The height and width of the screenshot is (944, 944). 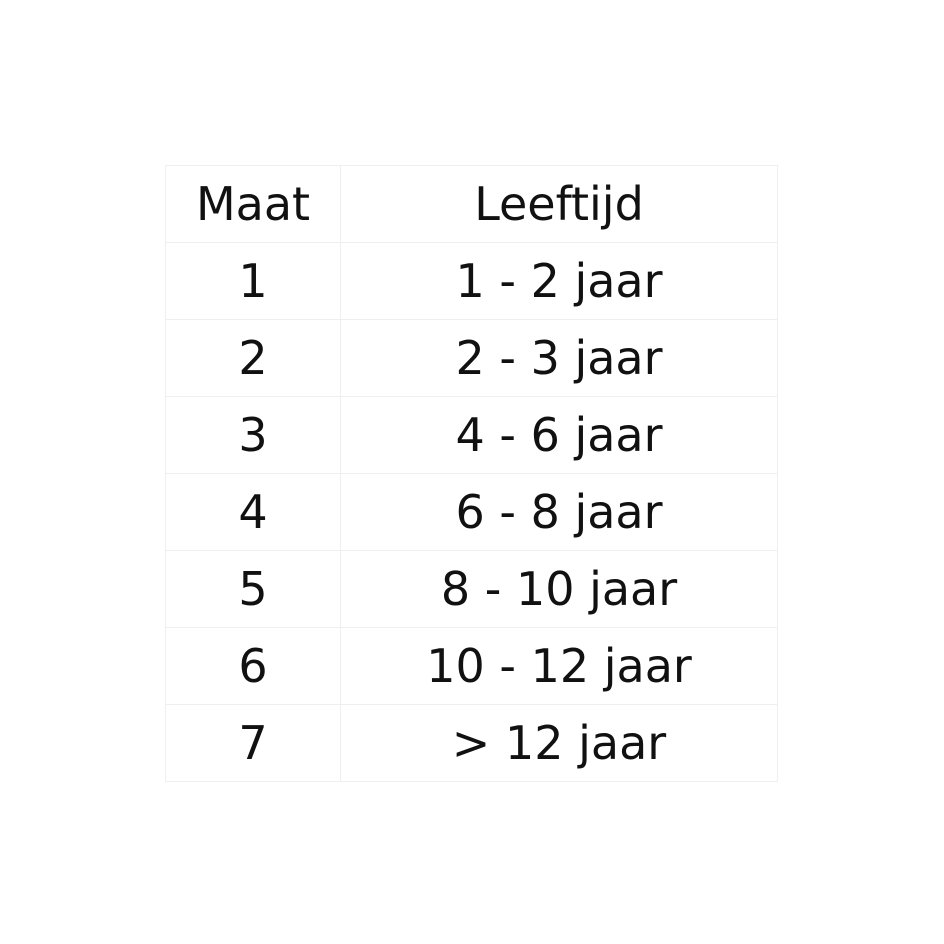 I want to click on cell-leeftijd: > 12 jaar, so click(x=559, y=743).